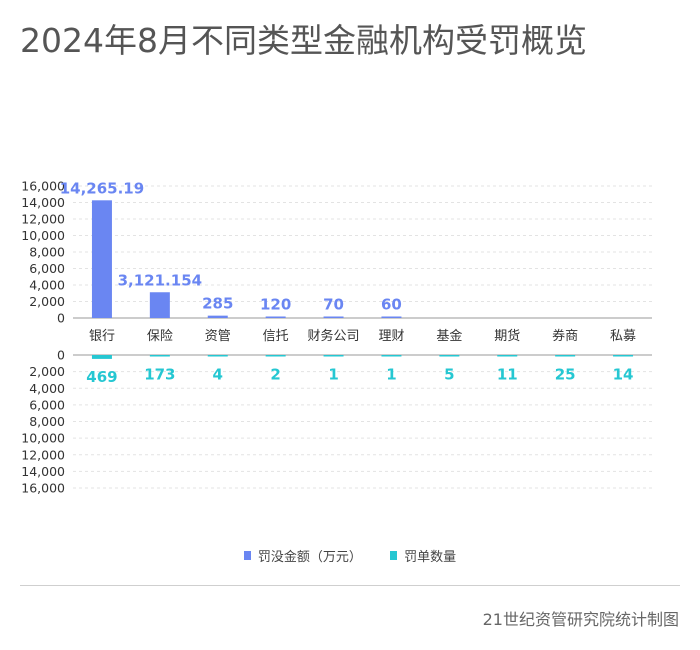  I want to click on x-tick-label: 财务公司, so click(334, 336).